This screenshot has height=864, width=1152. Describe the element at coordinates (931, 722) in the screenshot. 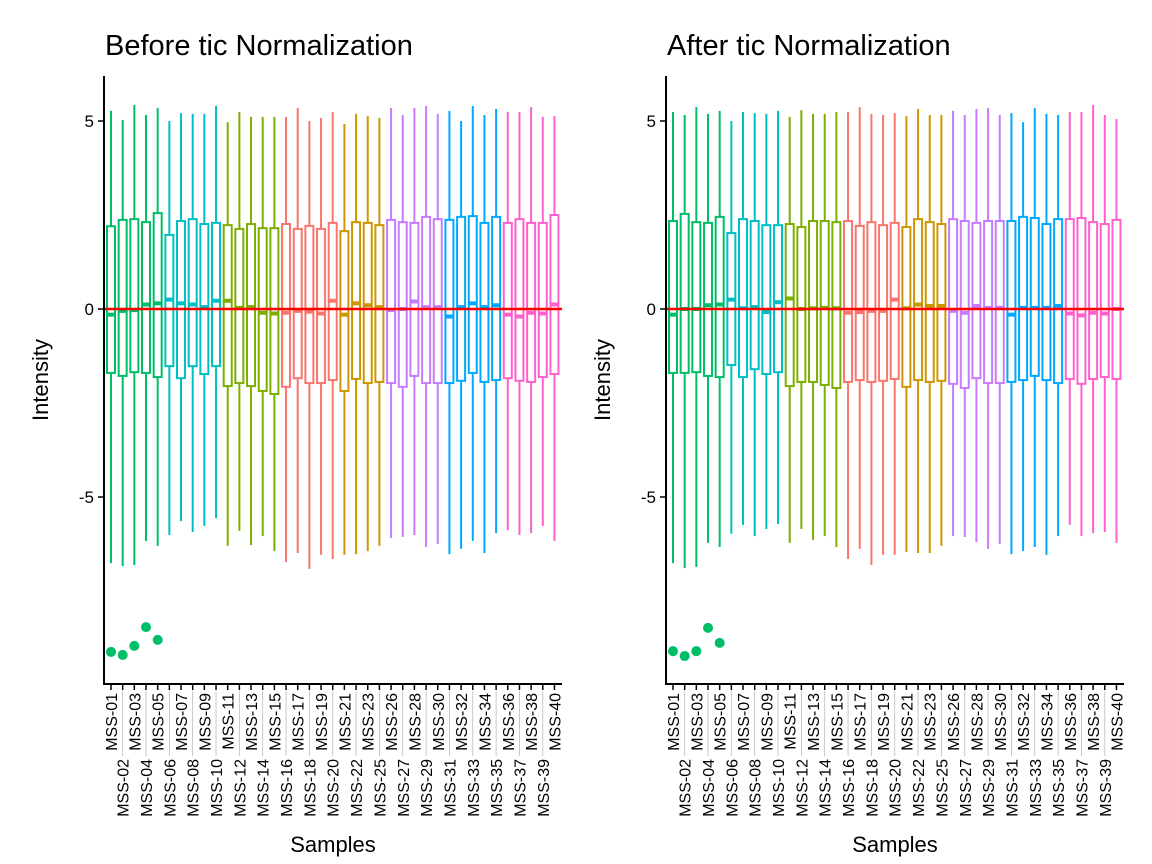

I see `x-tick-label: MSS-23` at that location.